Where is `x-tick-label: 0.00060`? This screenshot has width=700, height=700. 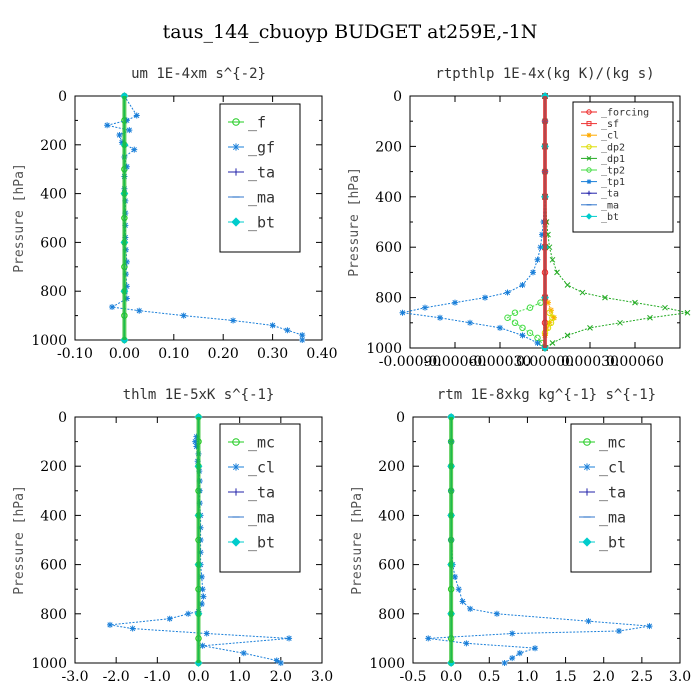 x-tick-label: 0.00060 is located at coordinates (635, 362).